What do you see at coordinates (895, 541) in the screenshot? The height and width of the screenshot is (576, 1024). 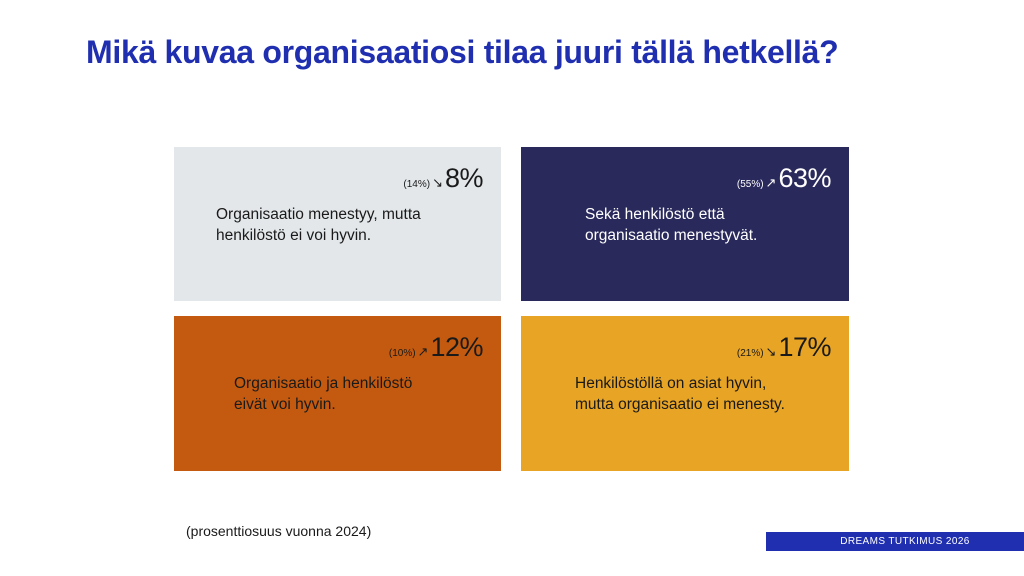 I see `brand-label: DREAMS TUTKIMUS 2026` at bounding box center [895, 541].